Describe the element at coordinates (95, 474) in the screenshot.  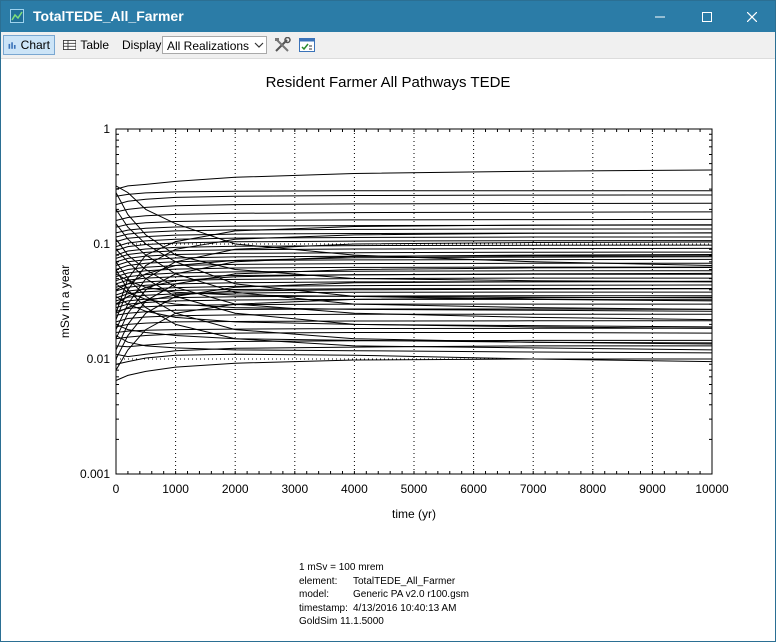
I see `y-tick-label: 0.001` at that location.